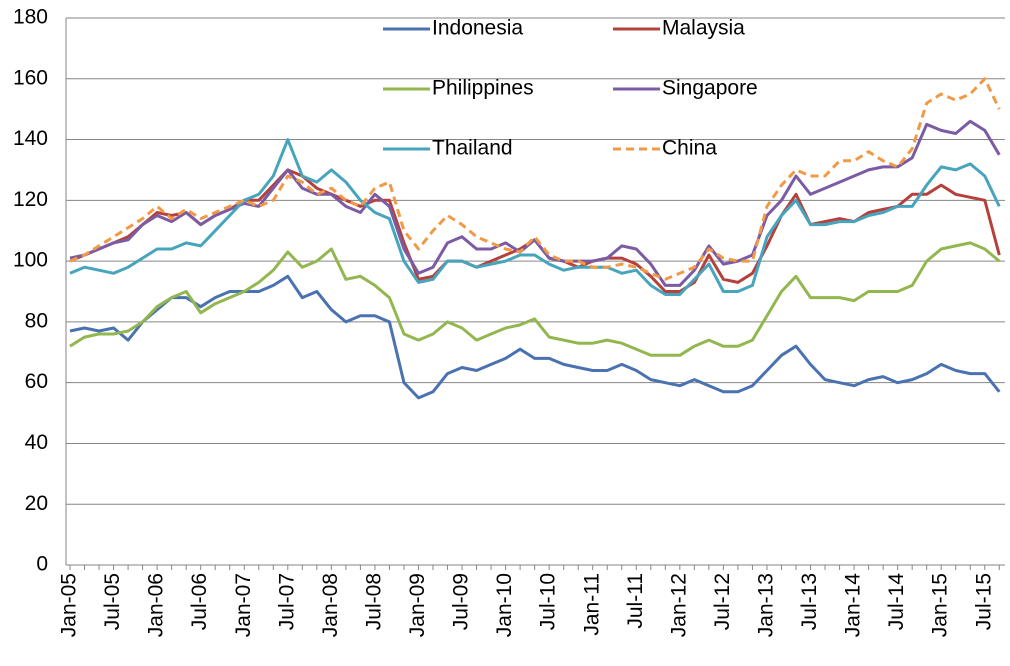 This screenshot has width=1010, height=666. What do you see at coordinates (112, 601) in the screenshot?
I see `x-tick-label: Jul-05` at bounding box center [112, 601].